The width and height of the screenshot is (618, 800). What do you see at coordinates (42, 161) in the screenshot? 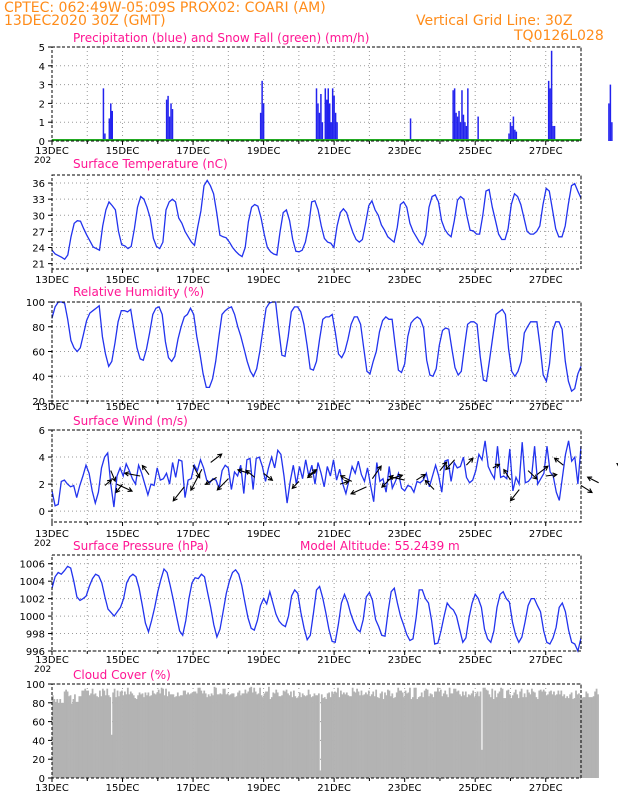
I see `year-stub: 202` at bounding box center [42, 161].